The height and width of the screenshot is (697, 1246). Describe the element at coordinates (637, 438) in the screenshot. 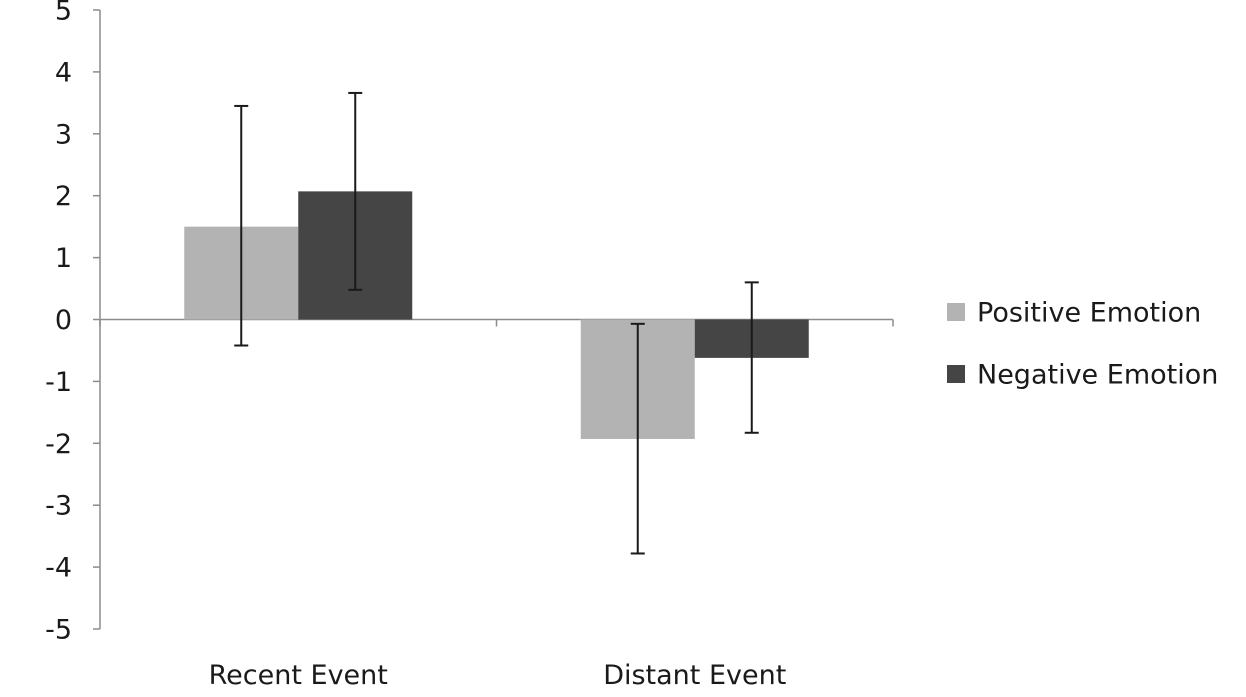

I see `error-bar-positive-emotion-distant-event` at that location.